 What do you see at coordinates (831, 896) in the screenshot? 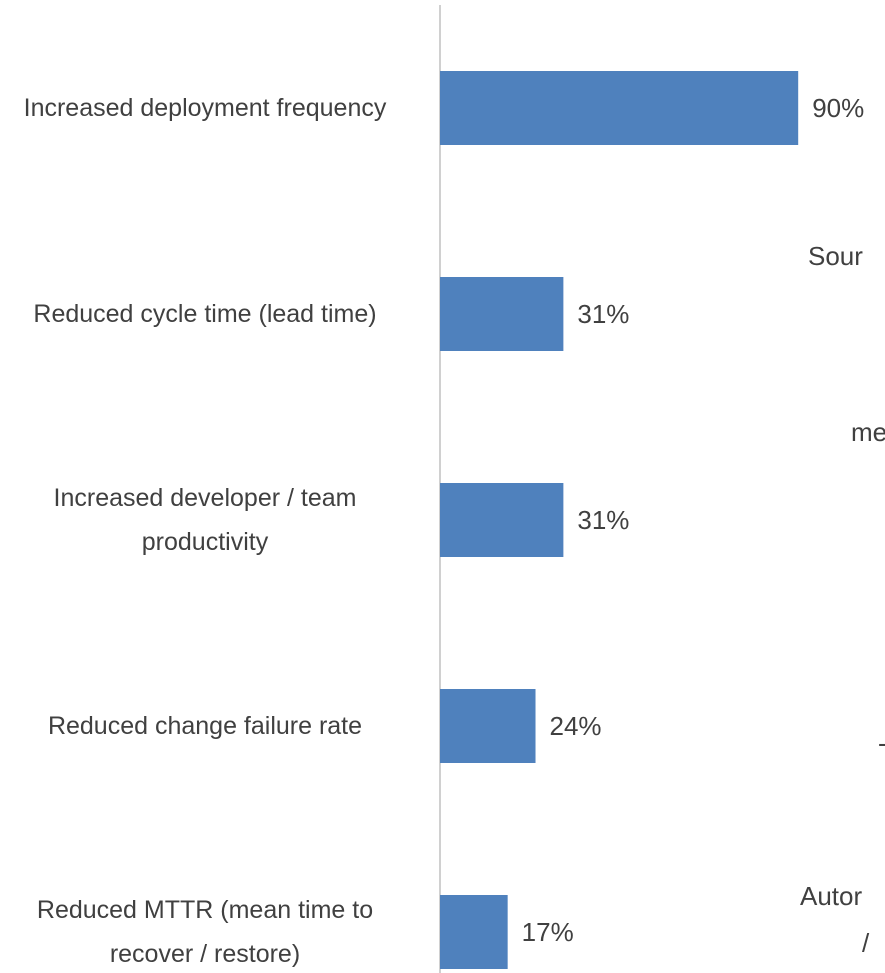
I see `annotation: Autor` at bounding box center [831, 896].